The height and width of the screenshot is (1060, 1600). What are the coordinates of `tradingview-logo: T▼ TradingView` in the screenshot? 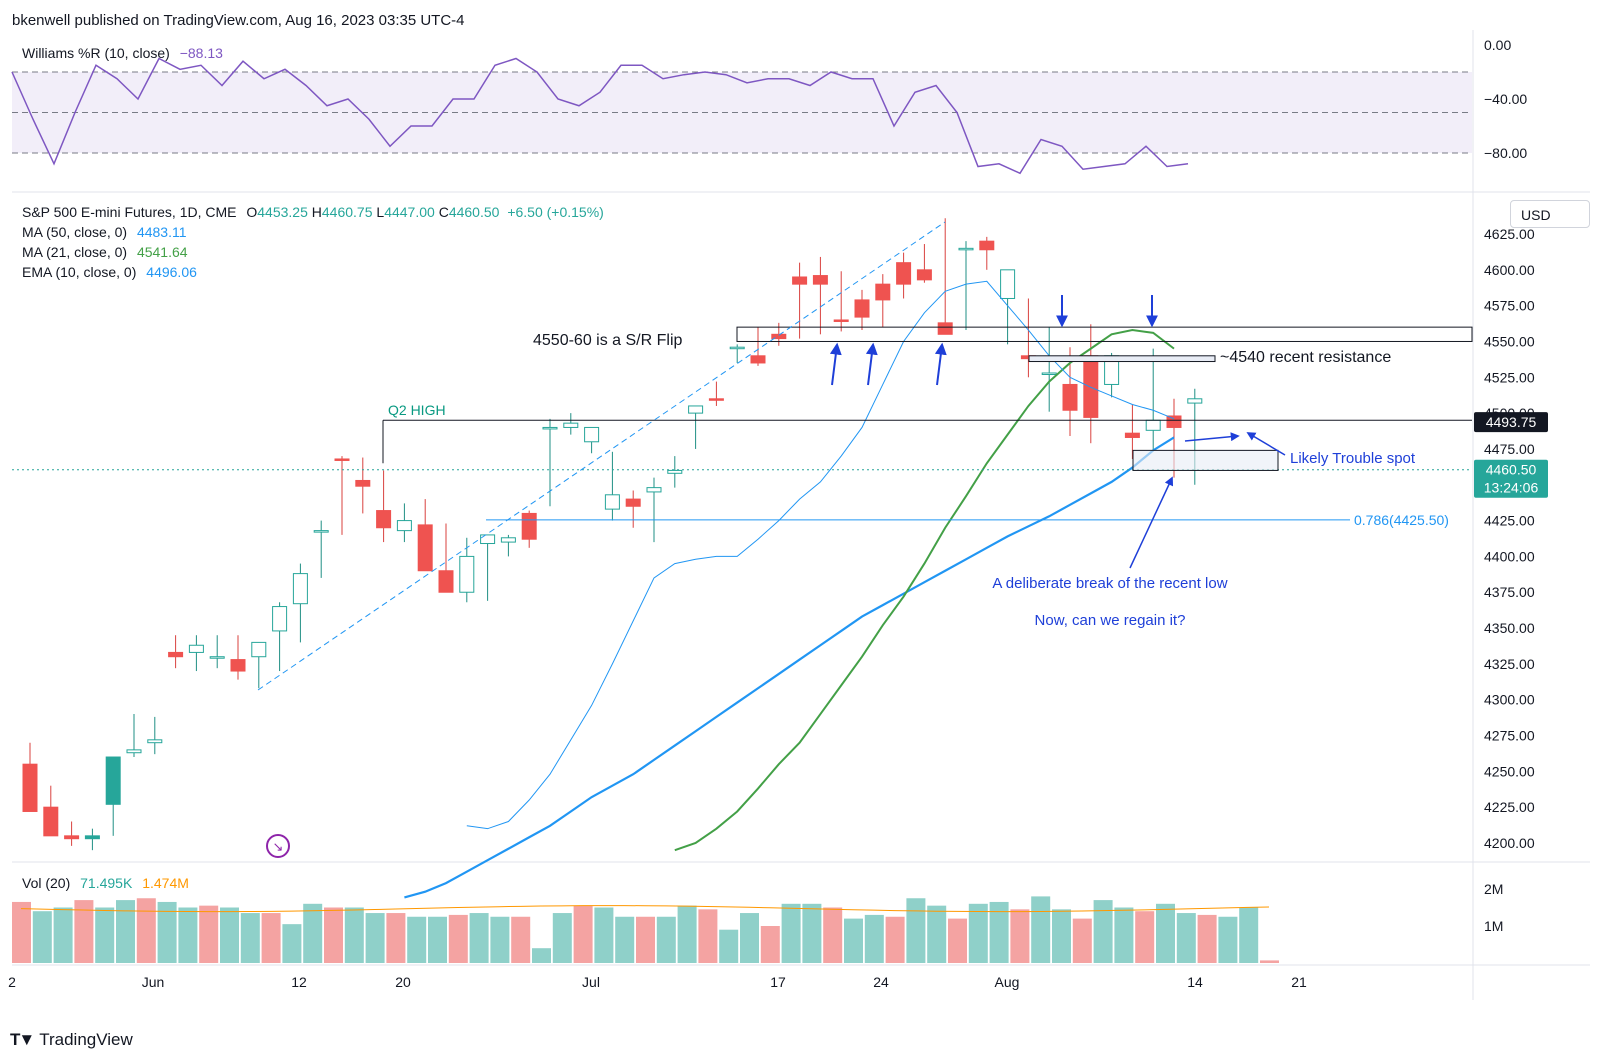 It's located at (71, 1040).